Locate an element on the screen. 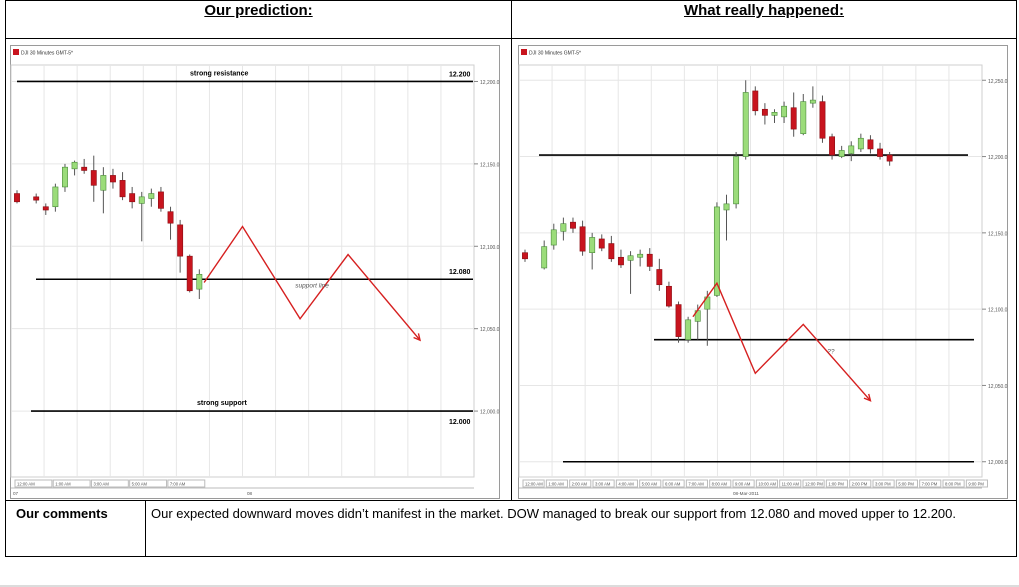  comments-label: Our comments is located at coordinates (62, 513).